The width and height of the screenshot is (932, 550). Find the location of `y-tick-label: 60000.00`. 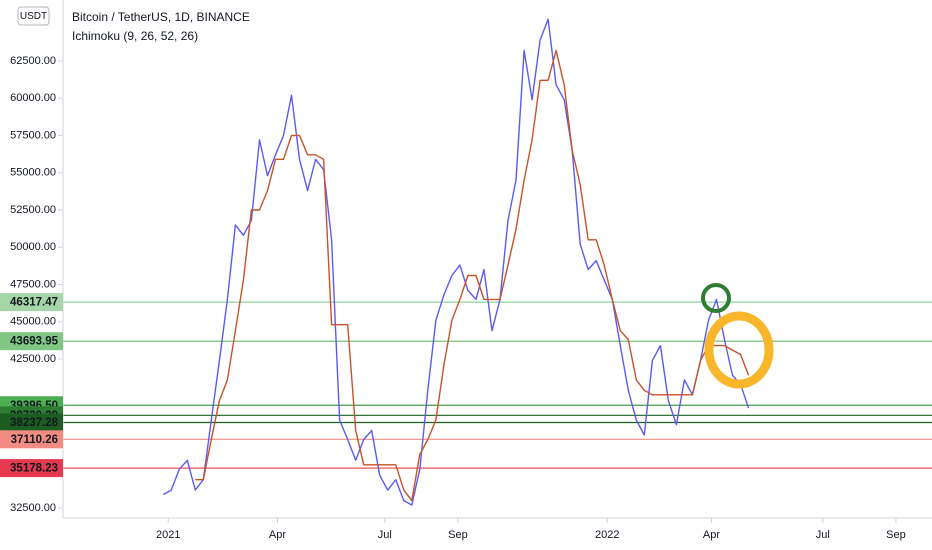

y-tick-label: 60000.00 is located at coordinates (33, 98).